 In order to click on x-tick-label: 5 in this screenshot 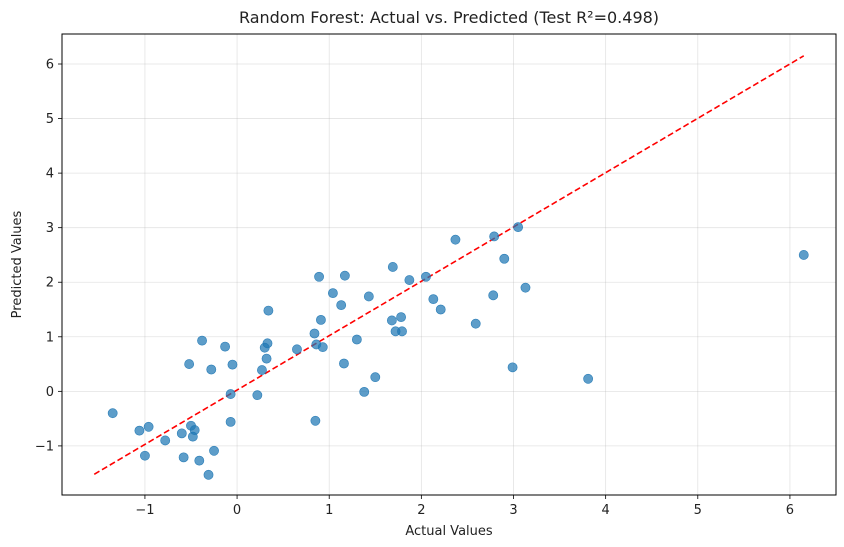, I will do `click(698, 510)`.